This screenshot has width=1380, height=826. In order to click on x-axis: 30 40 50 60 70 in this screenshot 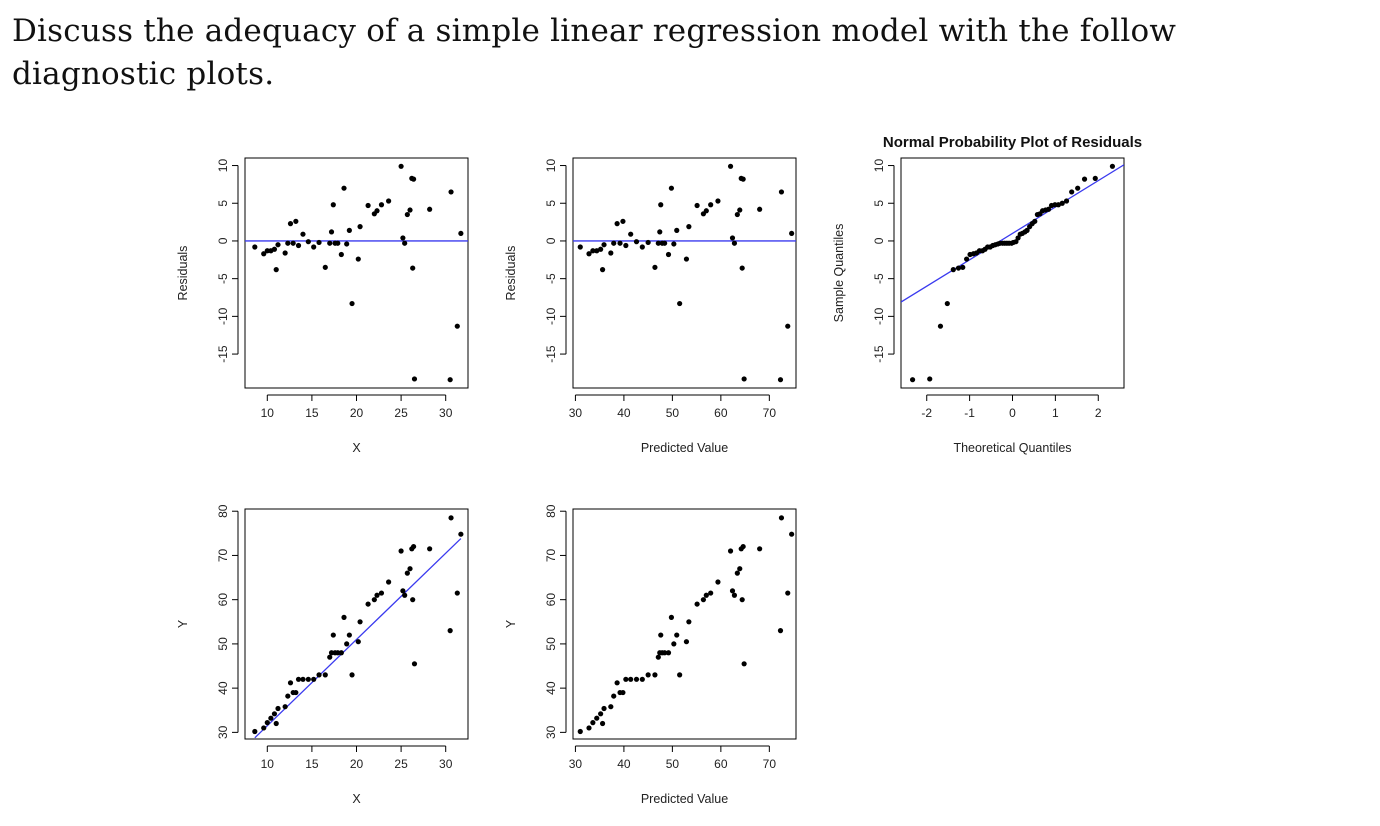, I will do `click(672, 758)`.